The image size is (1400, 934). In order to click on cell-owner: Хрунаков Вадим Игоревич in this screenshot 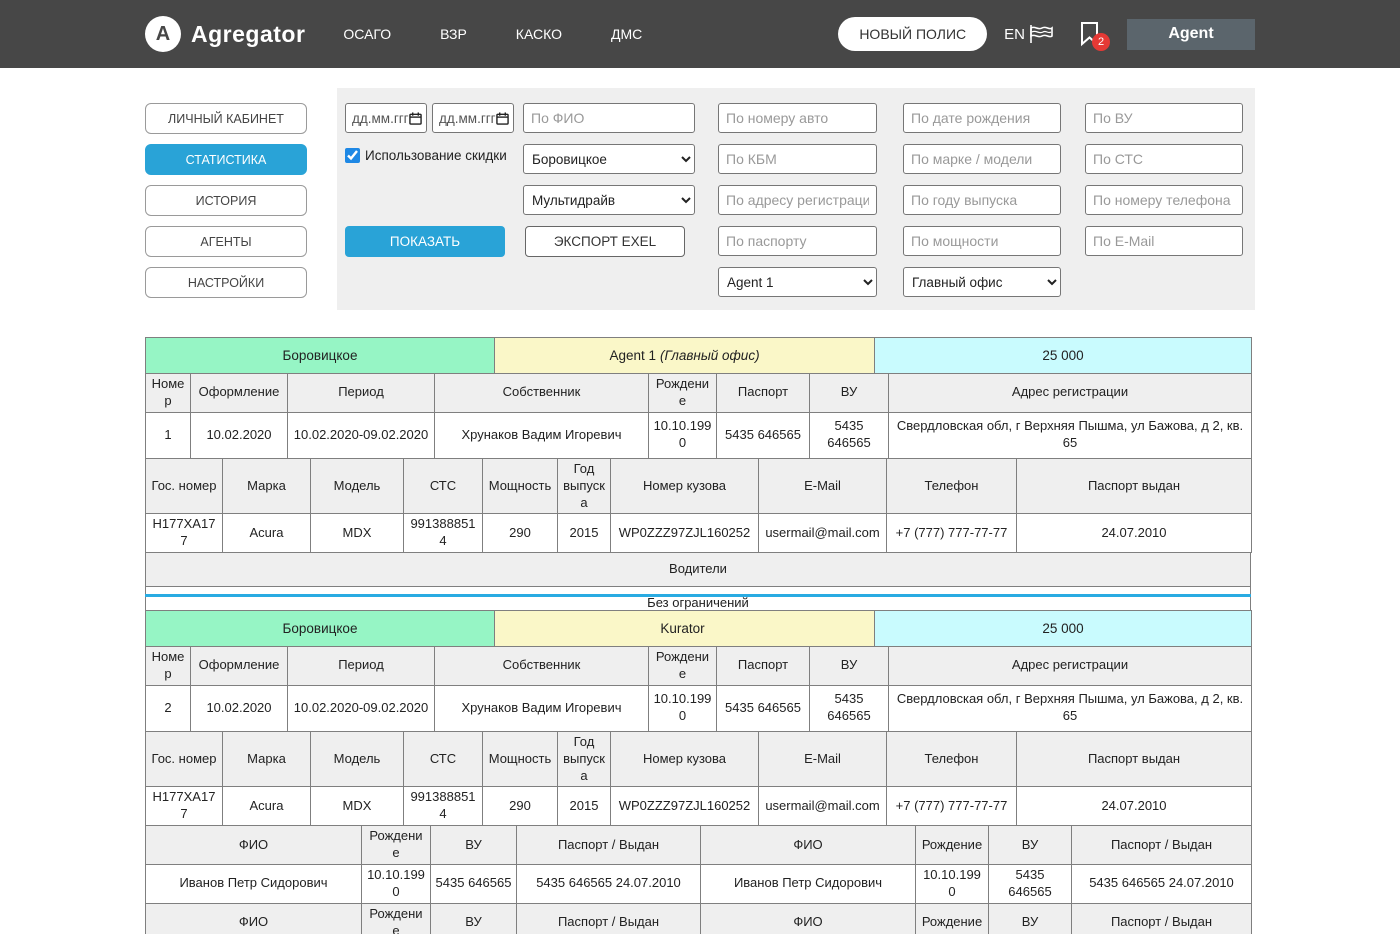, I will do `click(541, 708)`.